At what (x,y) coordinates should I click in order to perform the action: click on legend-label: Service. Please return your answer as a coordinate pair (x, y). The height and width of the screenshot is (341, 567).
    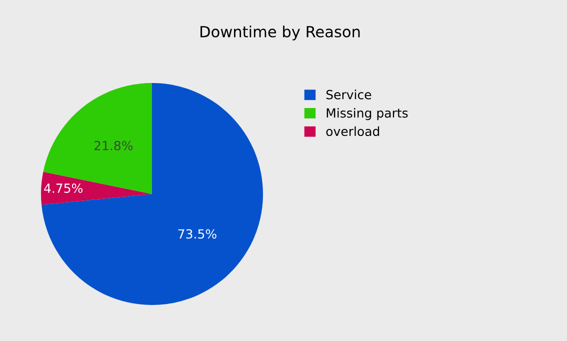
    Looking at the image, I should click on (349, 95).